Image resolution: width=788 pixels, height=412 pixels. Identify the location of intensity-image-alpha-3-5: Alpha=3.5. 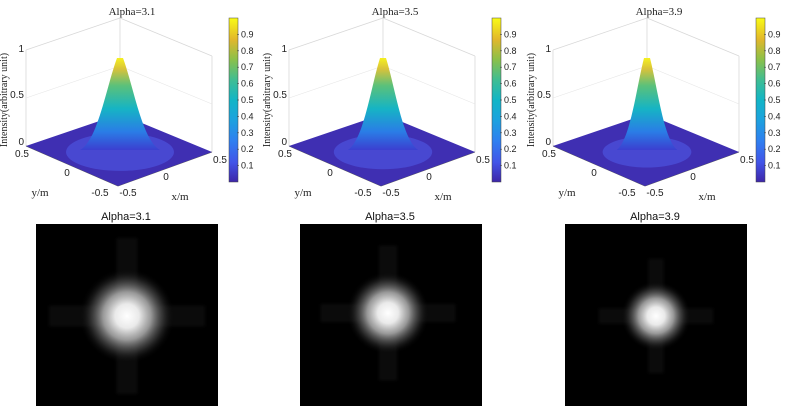
(391, 308).